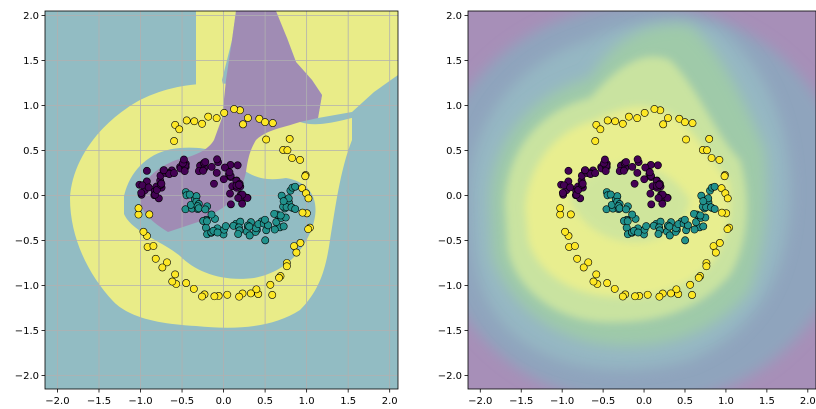 The width and height of the screenshot is (816, 409). What do you see at coordinates (182, 401) in the screenshot?
I see `x-tick-label: −0.5` at bounding box center [182, 401].